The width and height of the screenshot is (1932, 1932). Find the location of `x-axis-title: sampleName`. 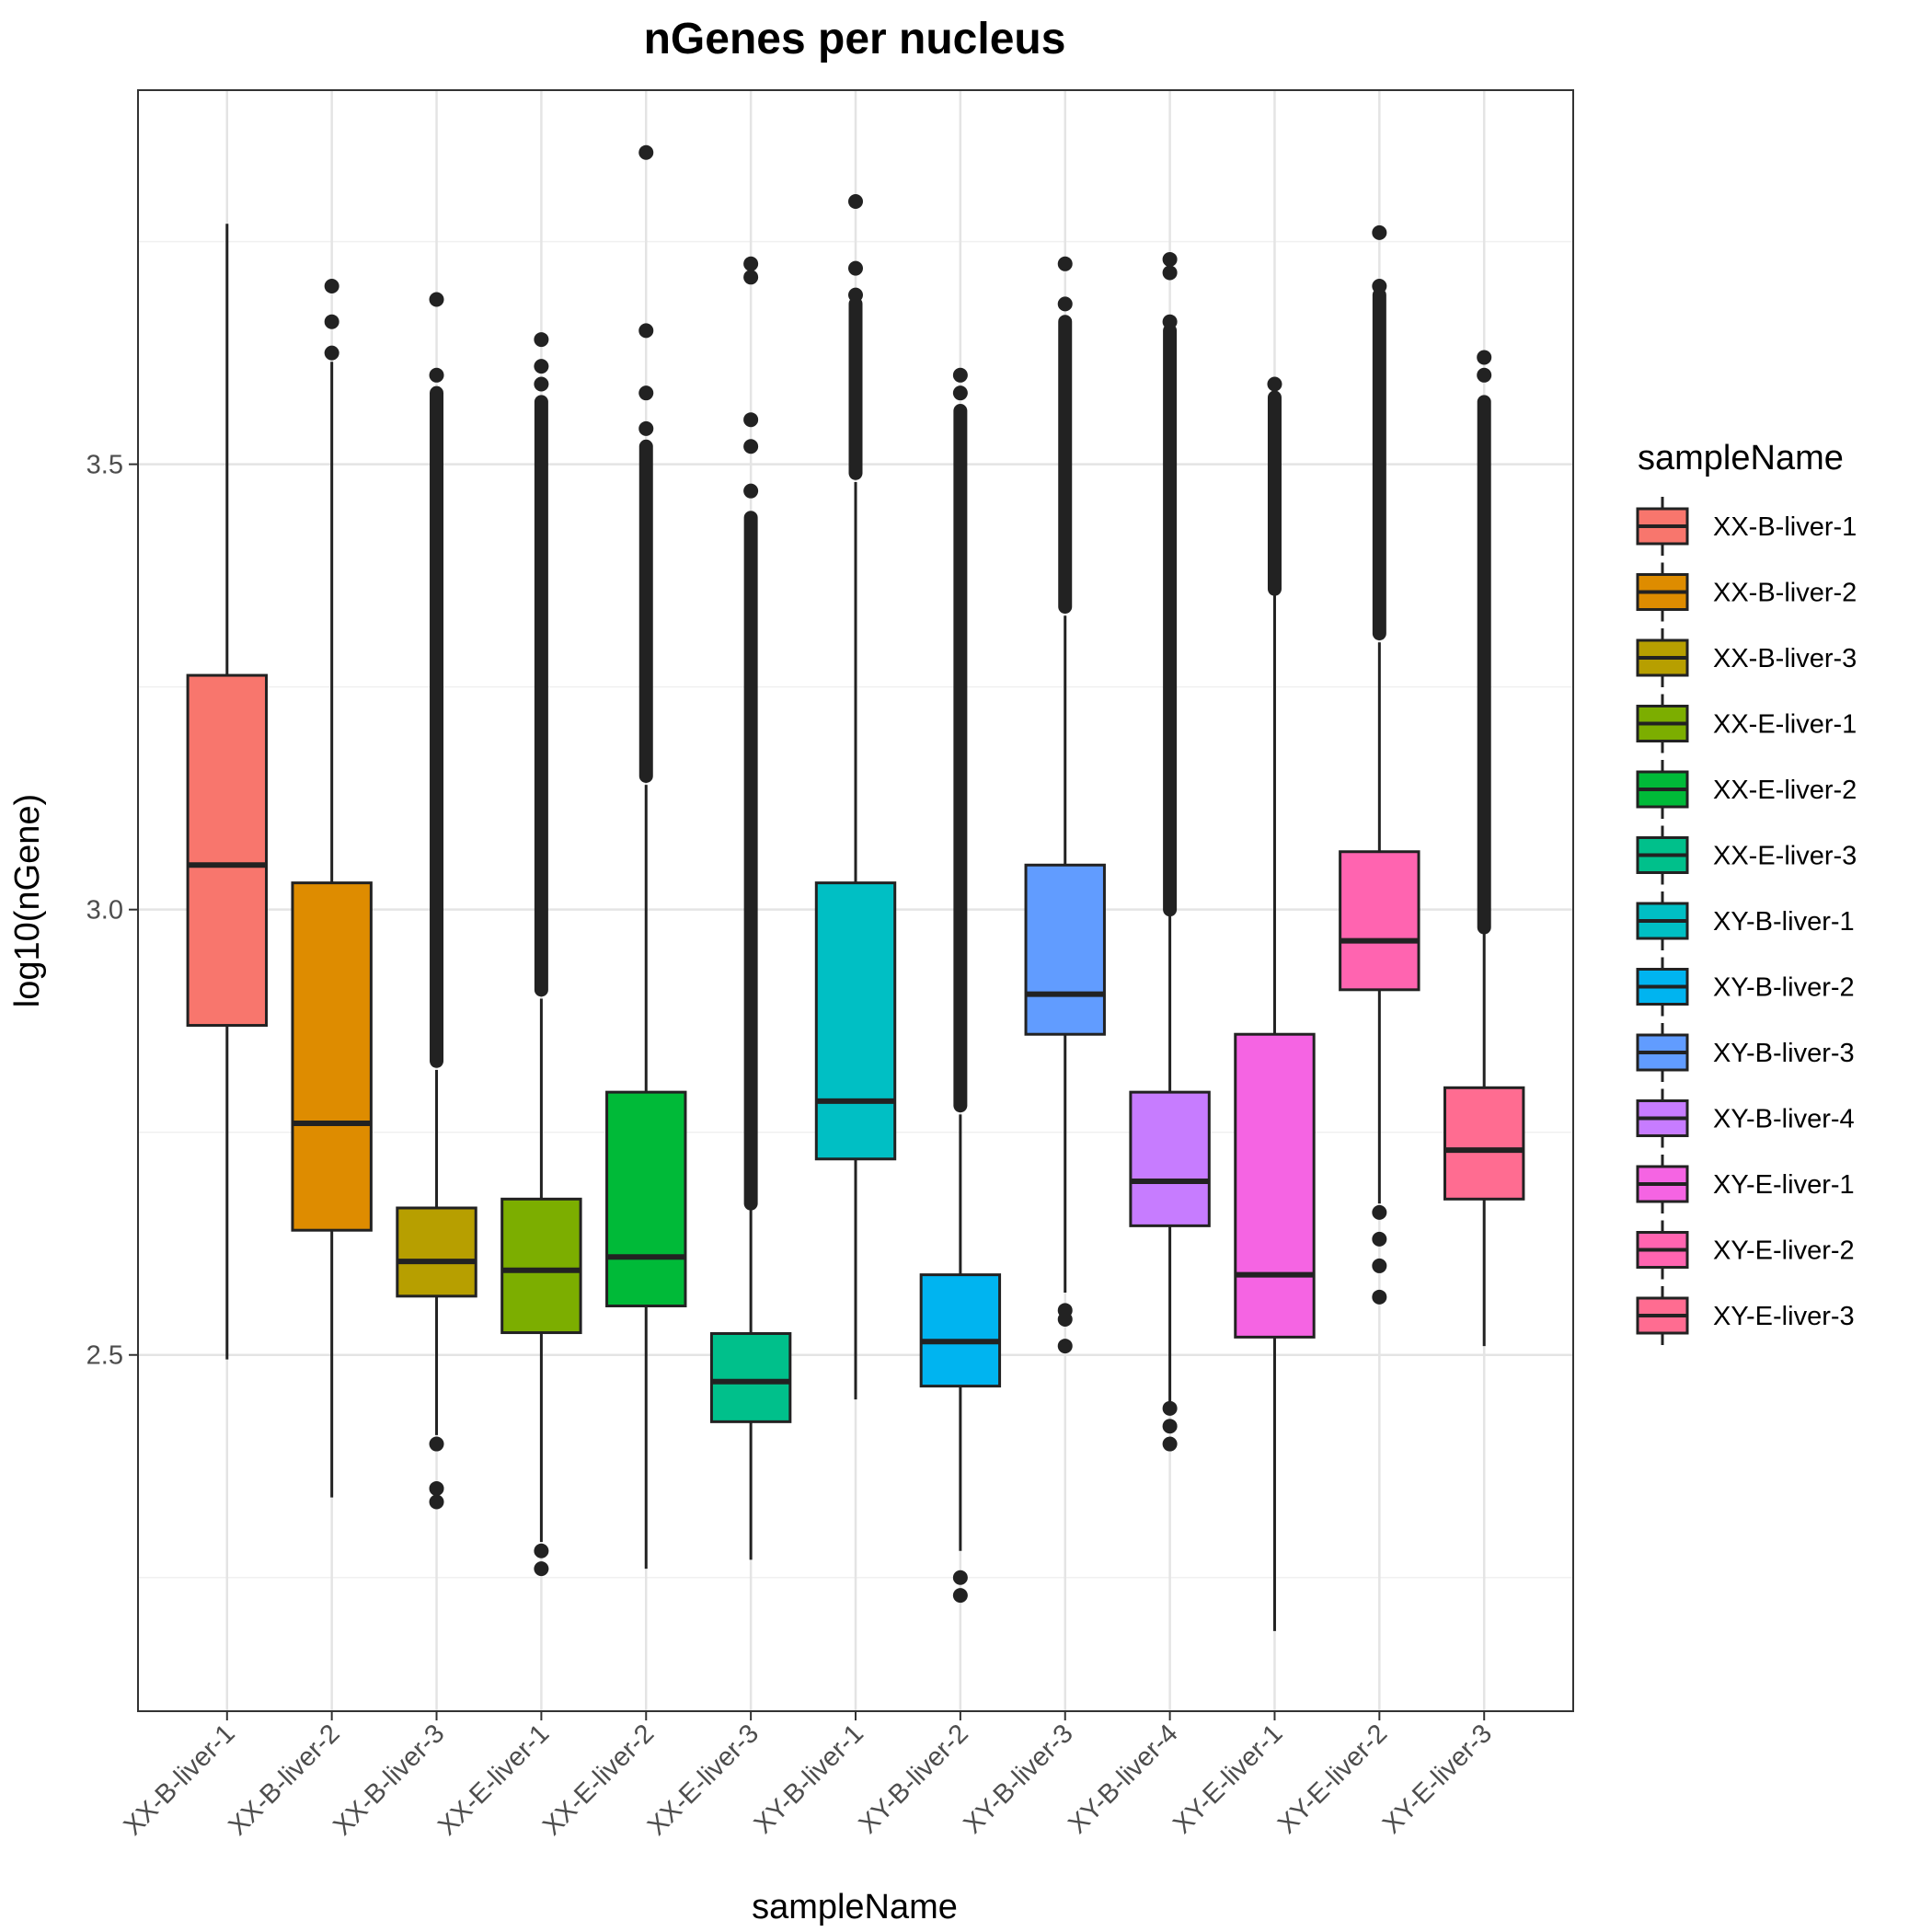

x-axis-title: sampleName is located at coordinates (855, 1907).